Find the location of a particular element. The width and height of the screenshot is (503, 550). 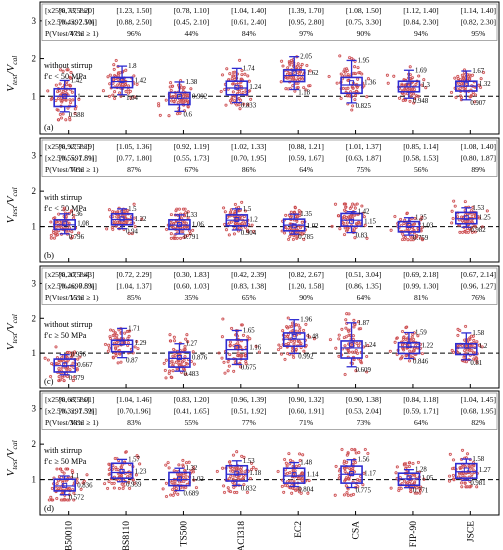

mean-label: 1.18 is located at coordinates (255, 473).